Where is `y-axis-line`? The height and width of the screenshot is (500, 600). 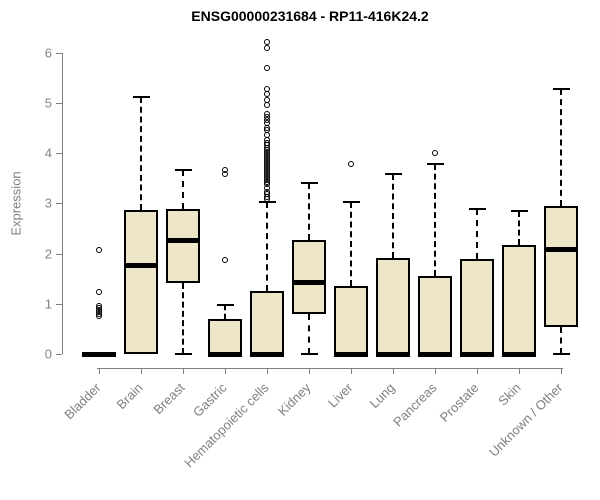
y-axis-line is located at coordinates (62, 203).